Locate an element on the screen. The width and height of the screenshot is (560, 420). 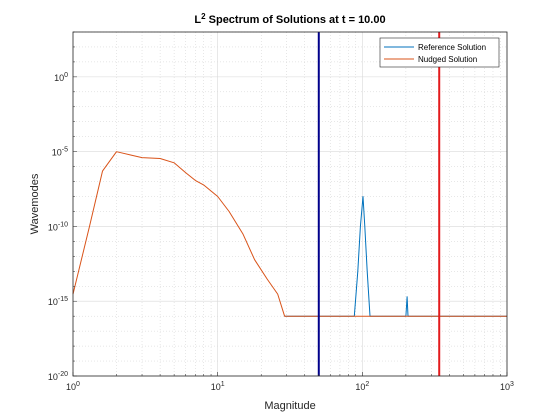
legend-label-reference: Reference Solution is located at coordinates (452, 47).